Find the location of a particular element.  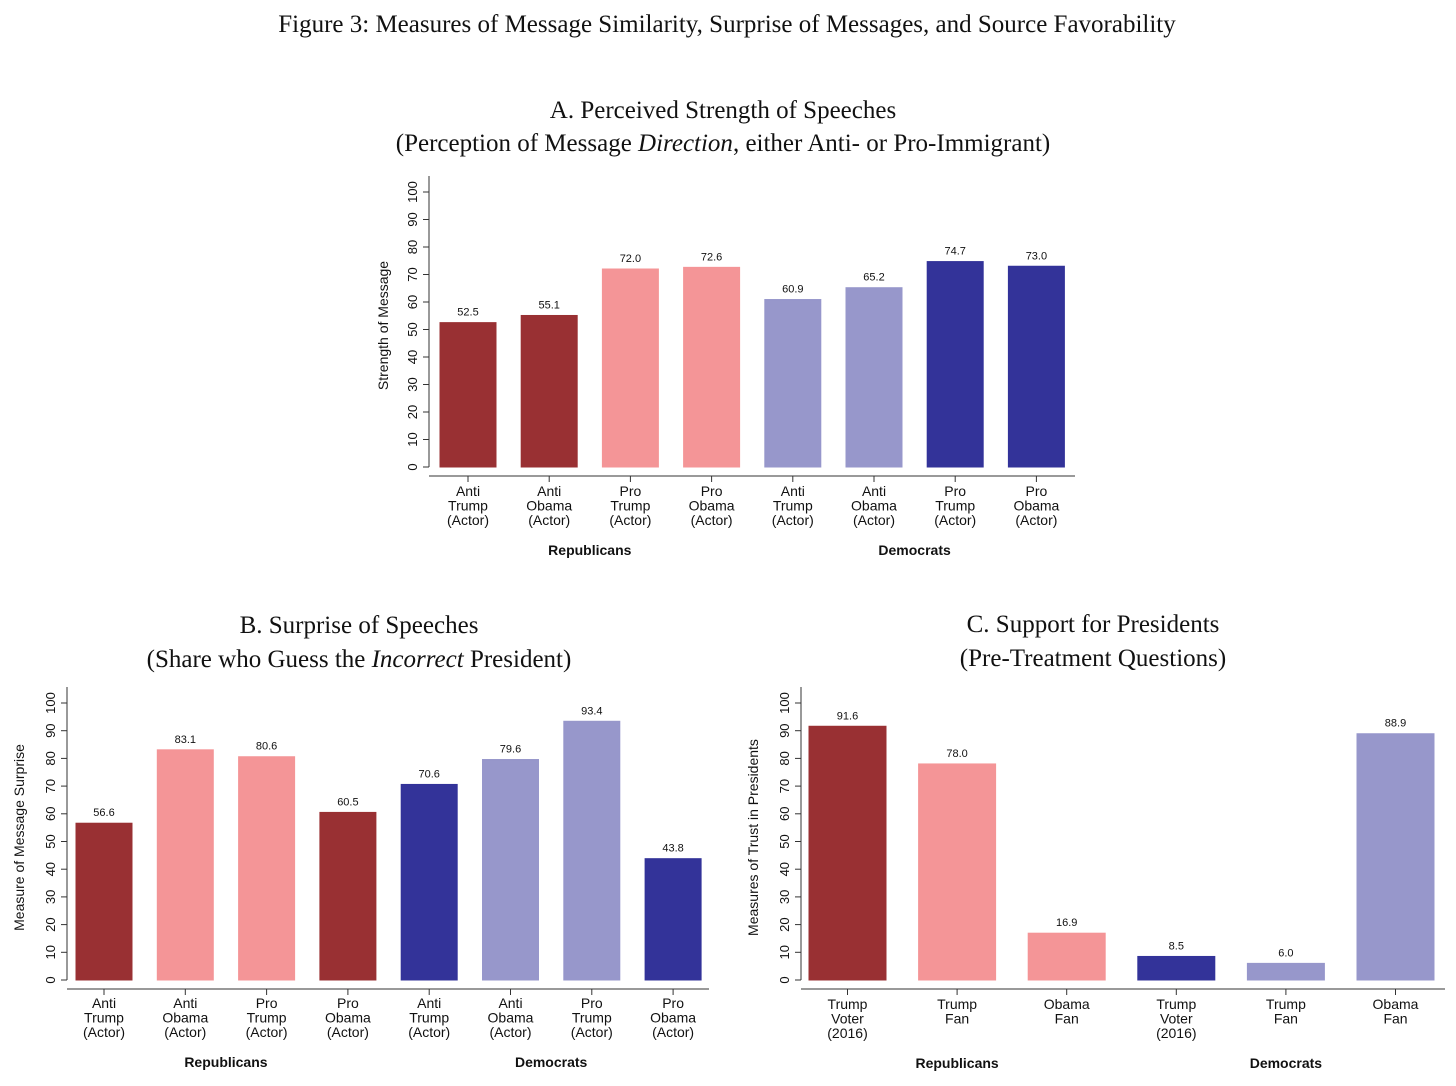

group-label: Democrats is located at coordinates (1286, 1063).